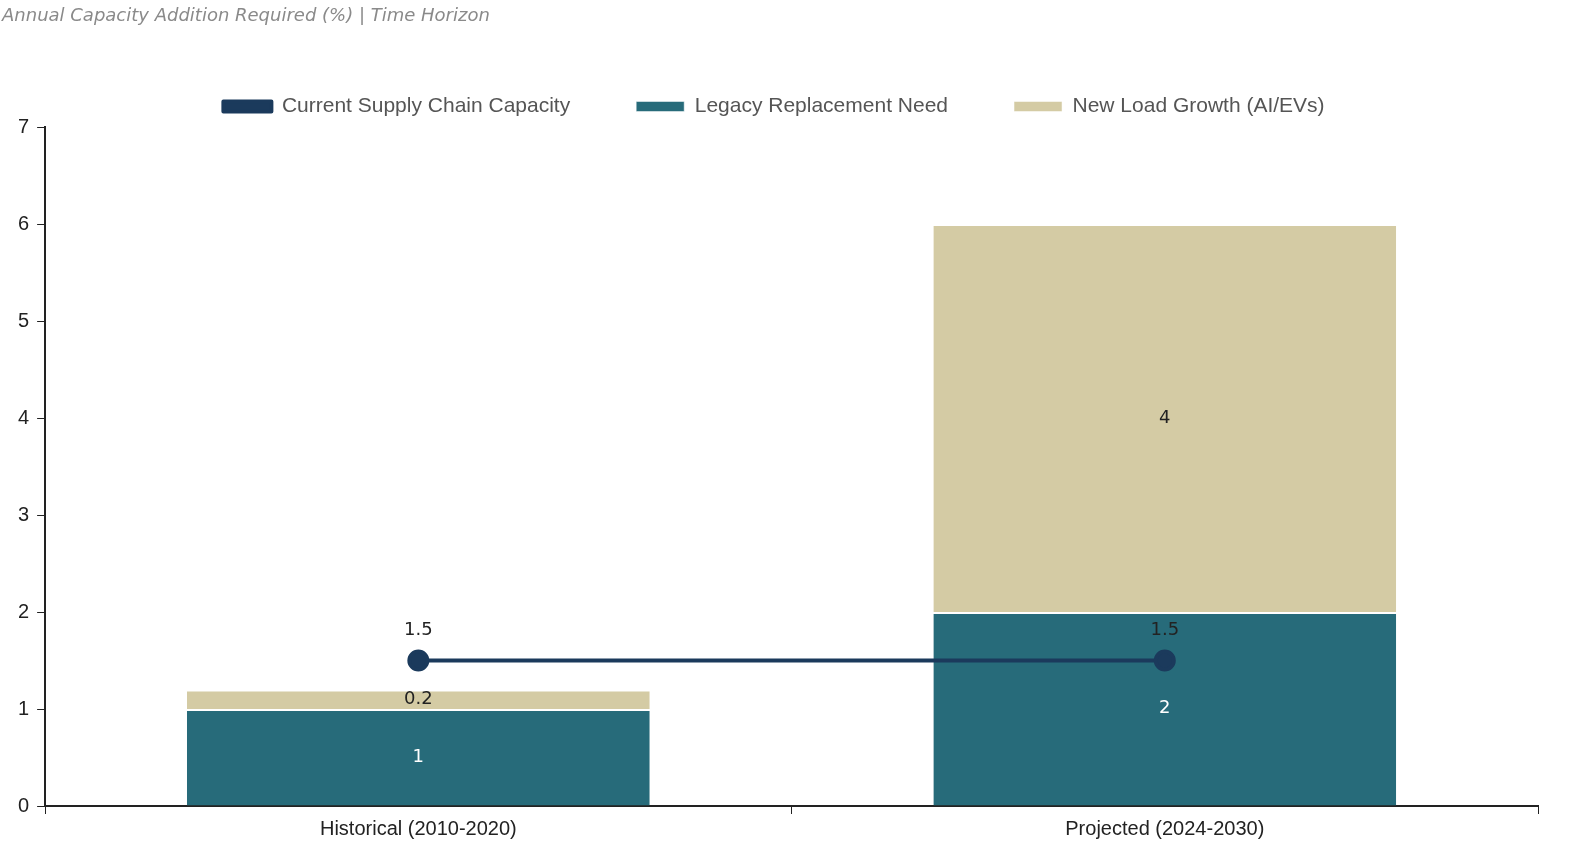 This screenshot has width=1578, height=844. Describe the element at coordinates (418, 755) in the screenshot. I see `data-label: 1` at that location.